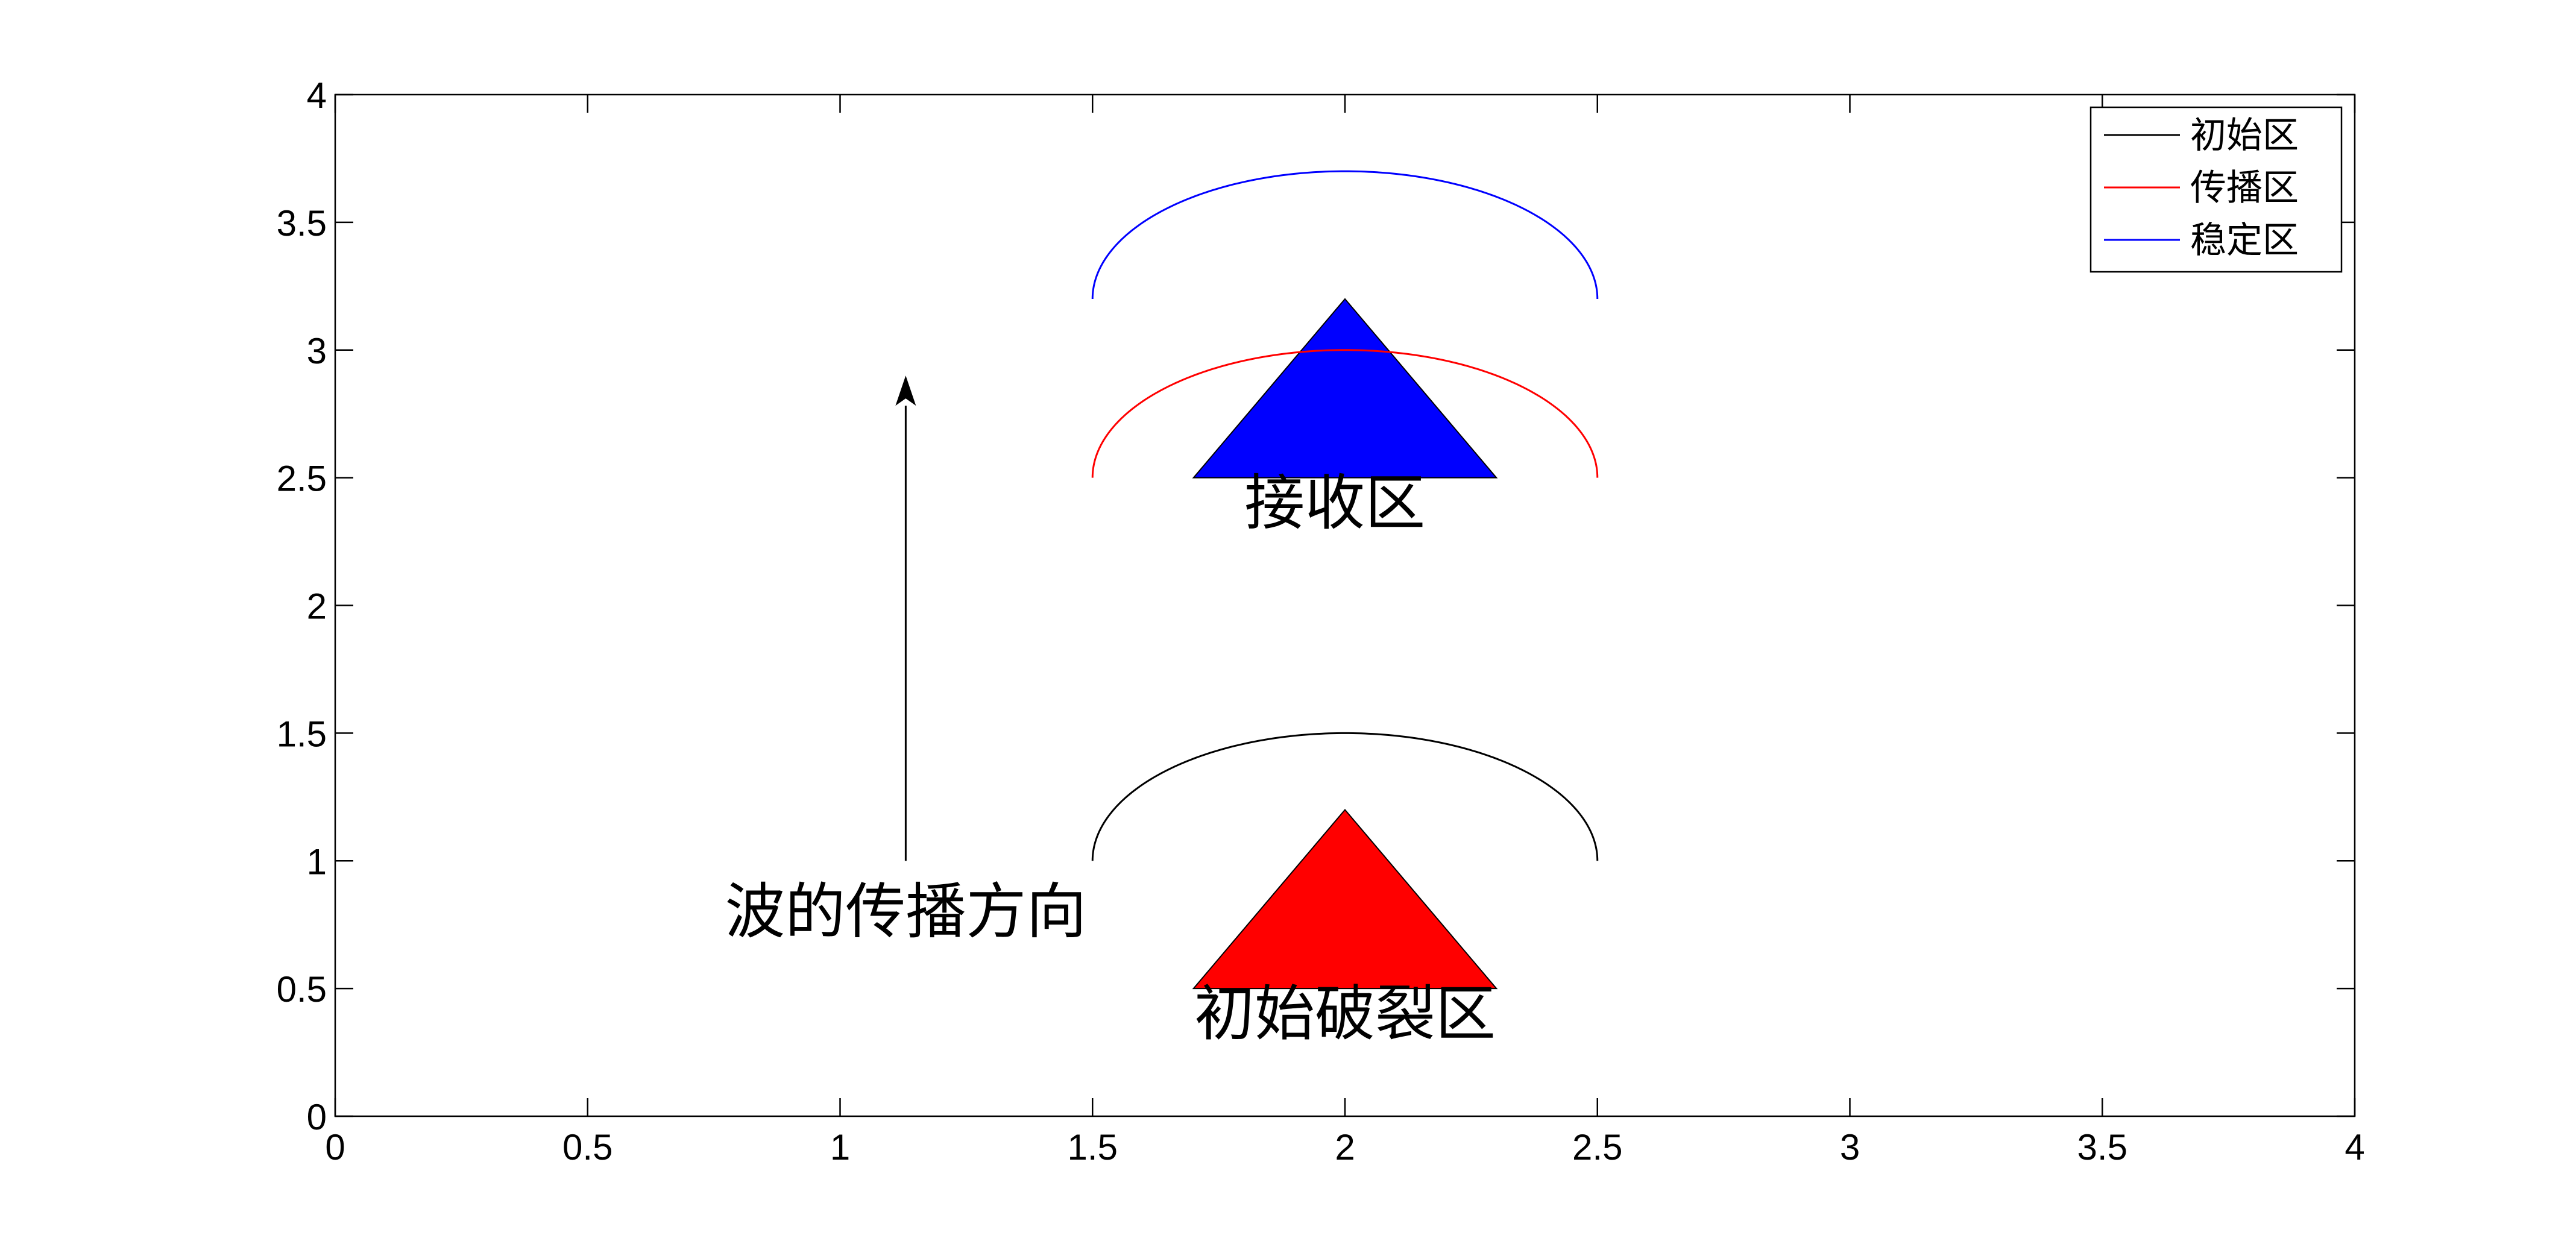 The height and width of the screenshot is (1244, 2576). What do you see at coordinates (1345, 388) in the screenshot?
I see `triangle-receiver` at bounding box center [1345, 388].